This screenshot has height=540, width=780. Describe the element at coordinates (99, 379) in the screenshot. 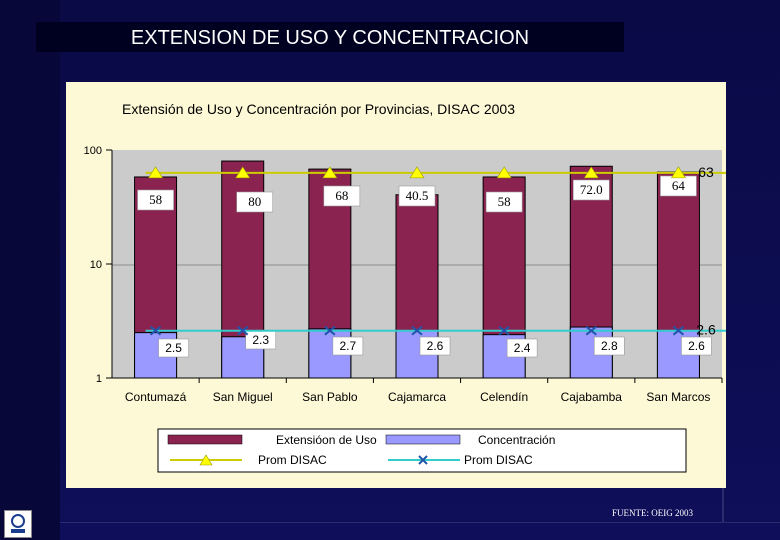

I see `y-tick-label: 1` at that location.